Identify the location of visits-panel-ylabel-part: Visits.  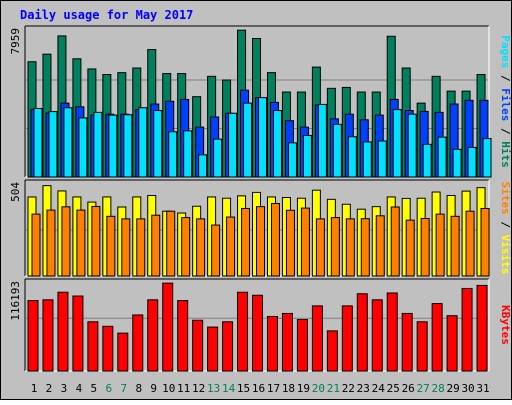
(505, 255).